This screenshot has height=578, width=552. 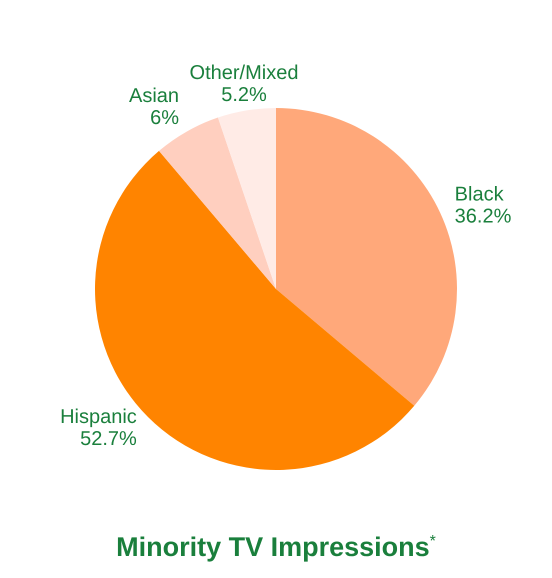 I want to click on slice-label: Black, so click(x=479, y=195).